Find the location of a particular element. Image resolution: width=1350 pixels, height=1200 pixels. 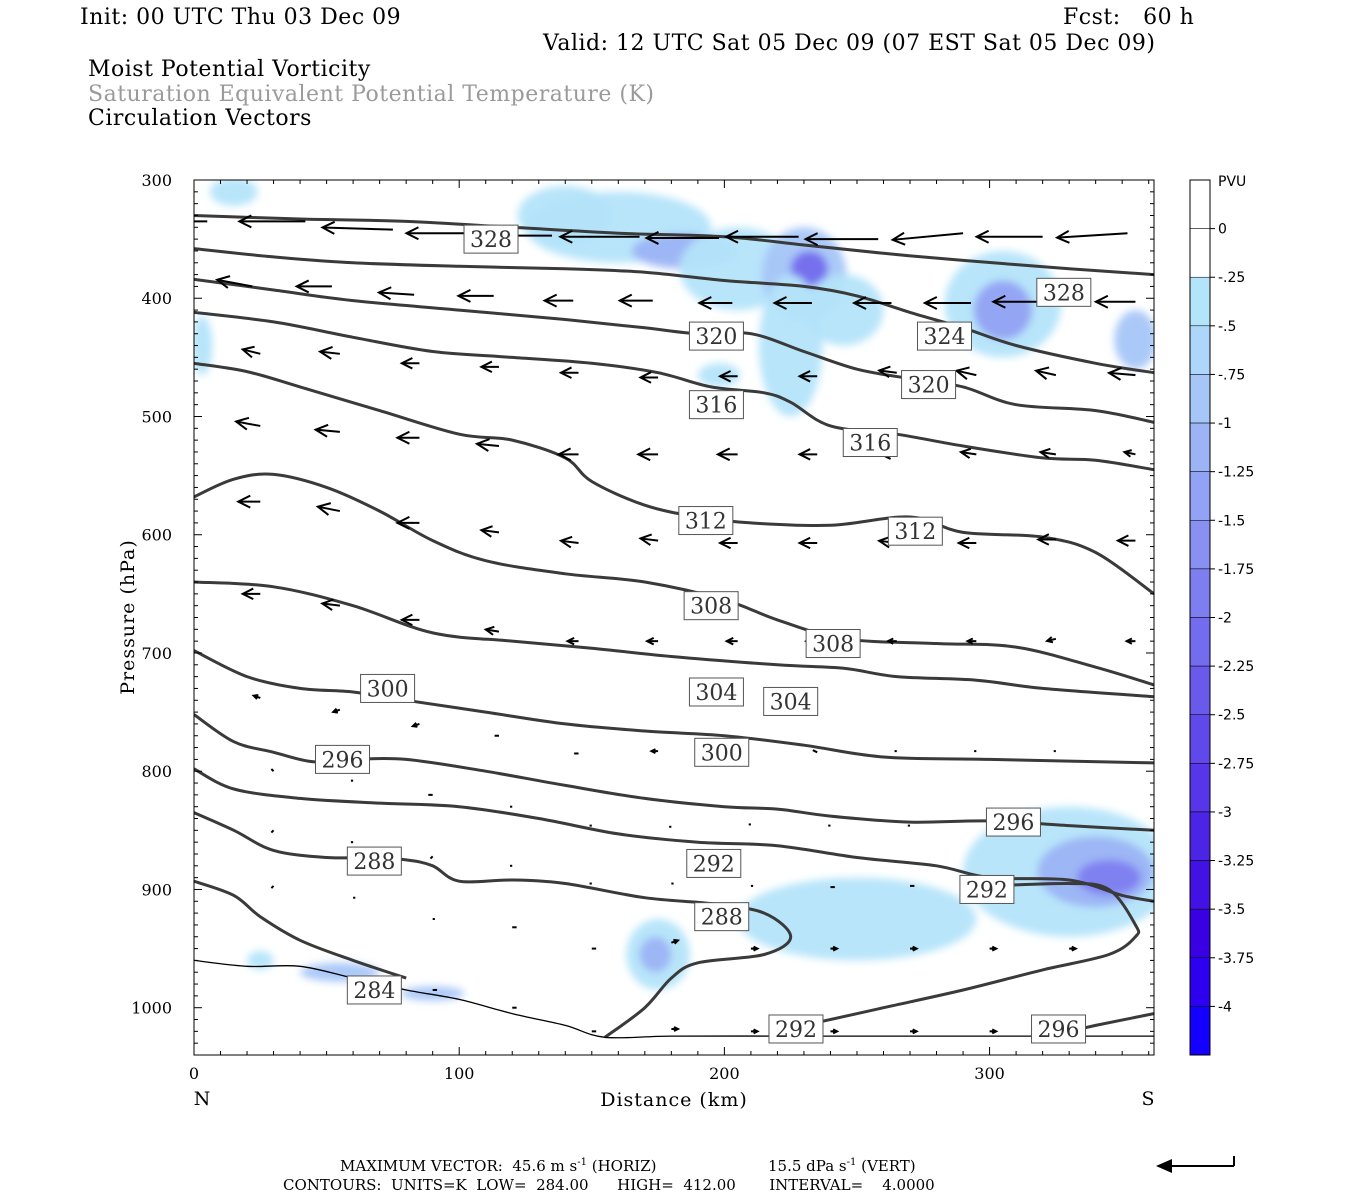

contour-label-text: 312 is located at coordinates (915, 532).